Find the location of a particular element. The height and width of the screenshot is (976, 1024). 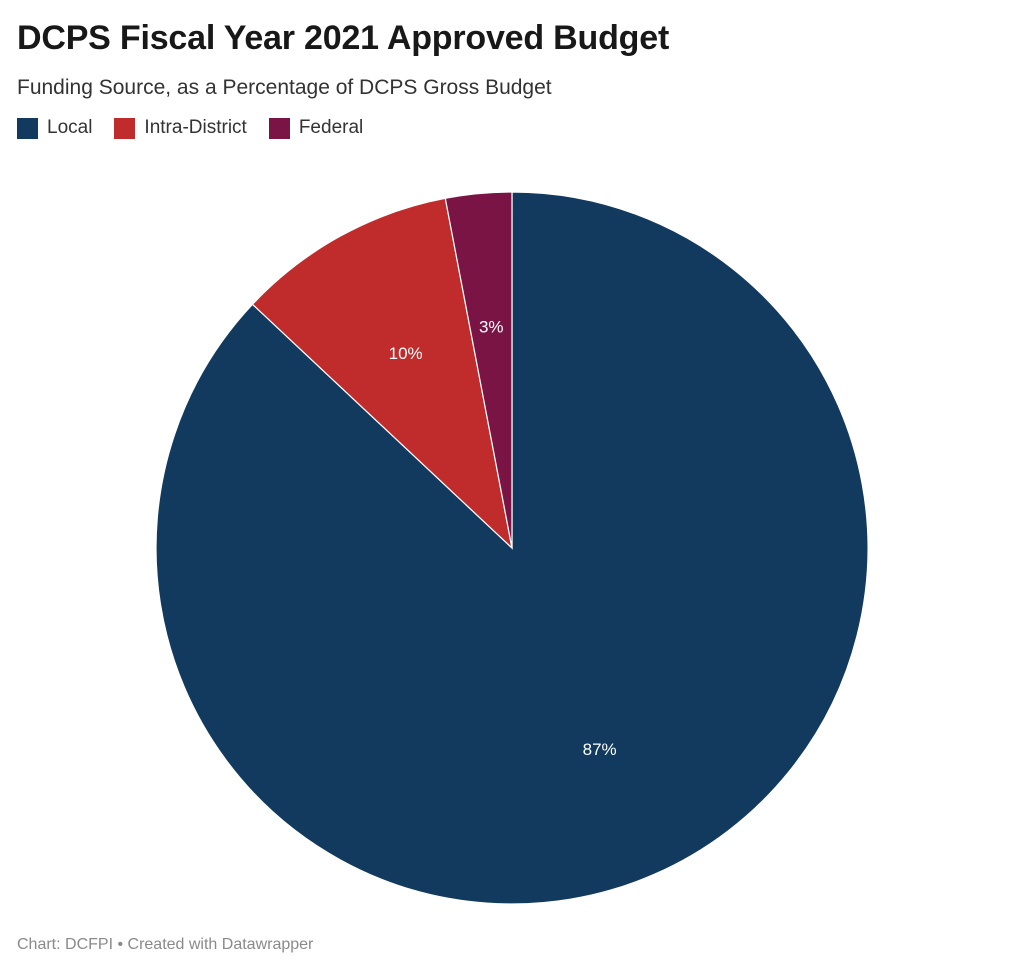

pie-label-local: 87% is located at coordinates (600, 749).